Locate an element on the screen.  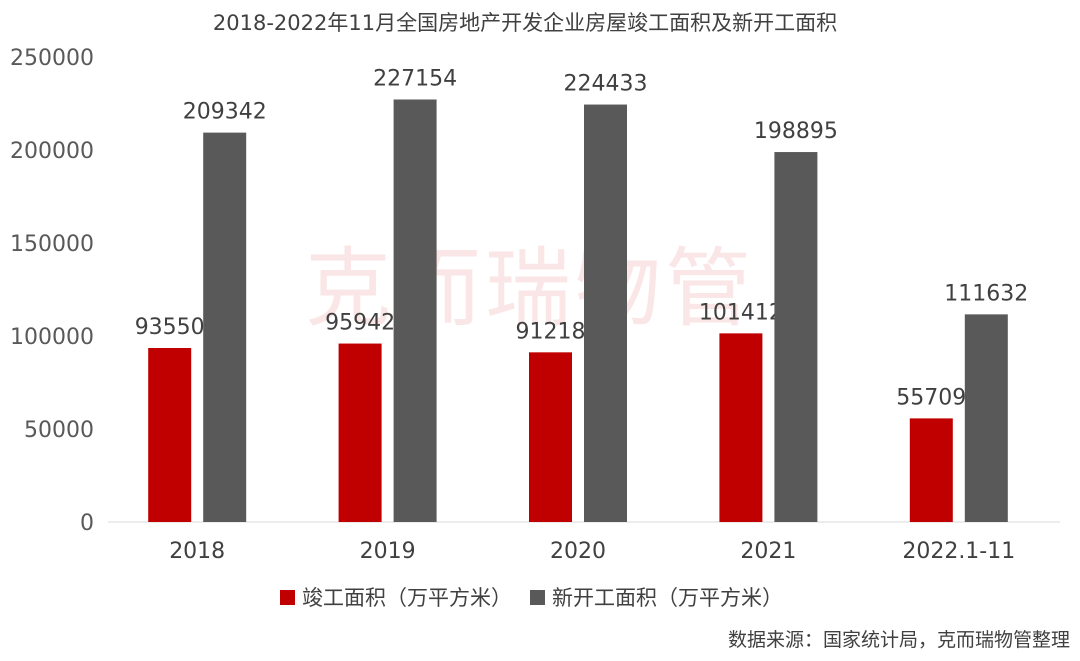
bar-new-start-2018 is located at coordinates (225, 327).